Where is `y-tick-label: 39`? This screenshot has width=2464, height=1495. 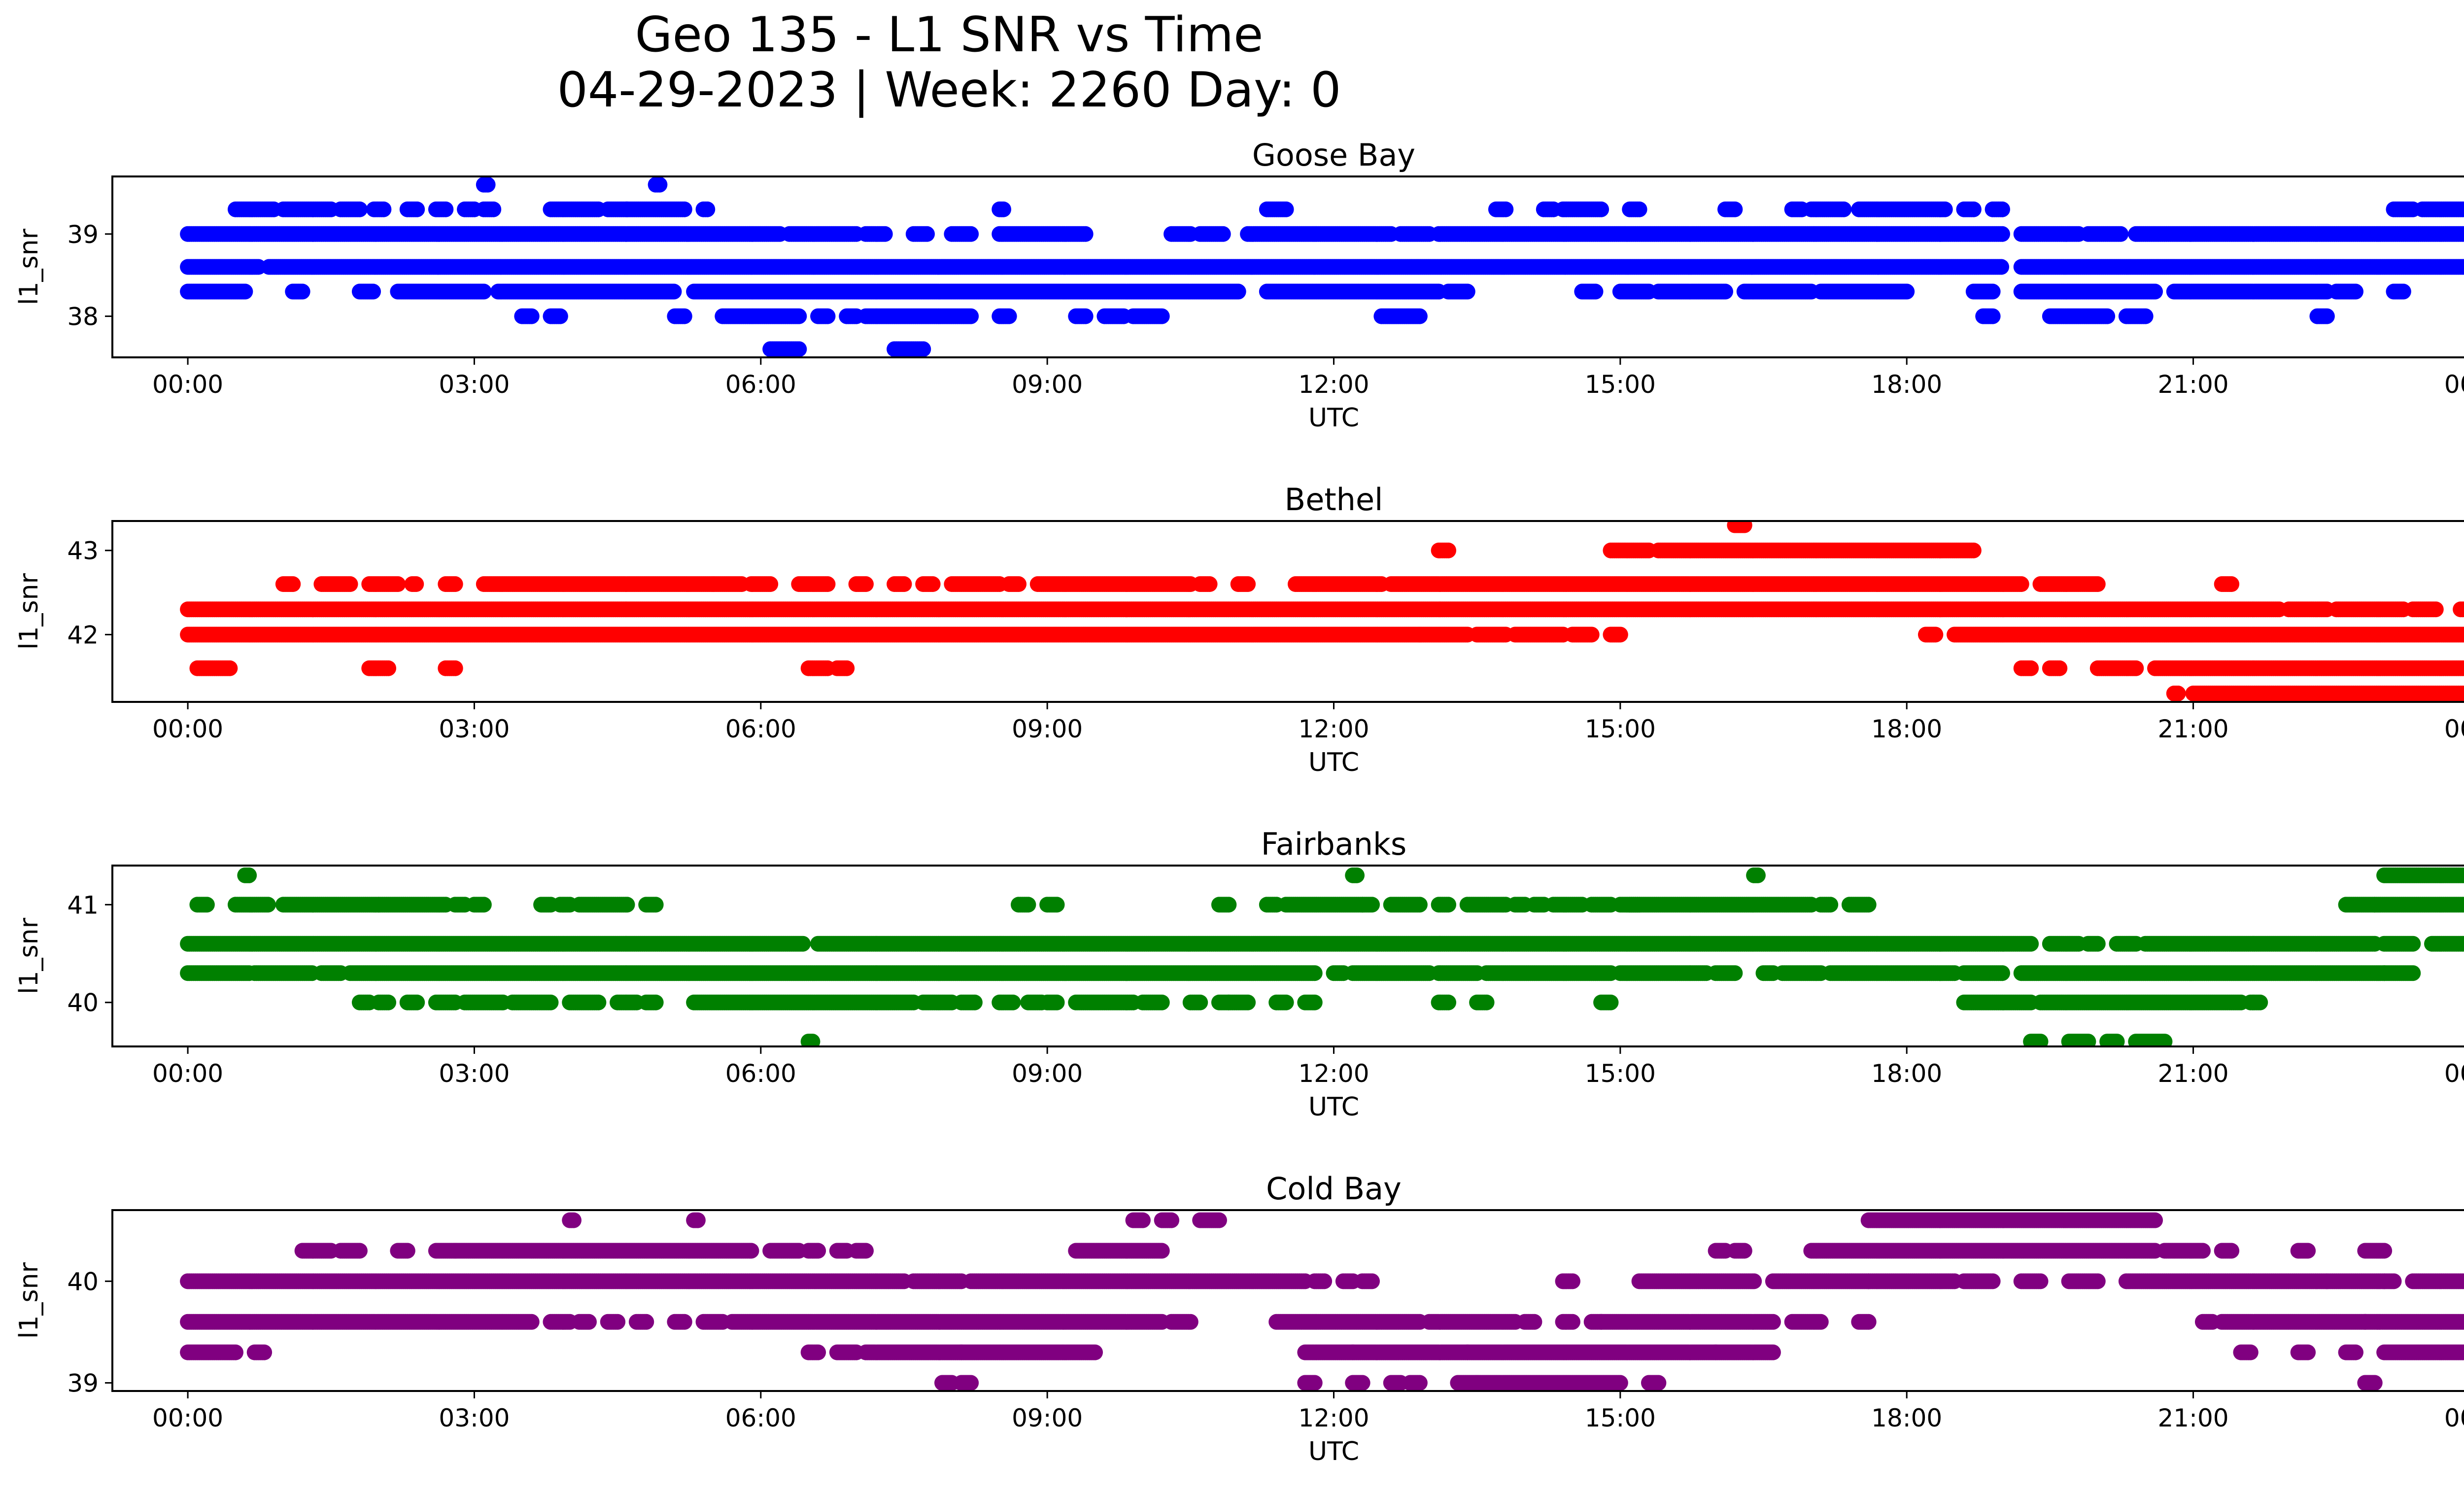 y-tick-label: 39 is located at coordinates (83, 234).